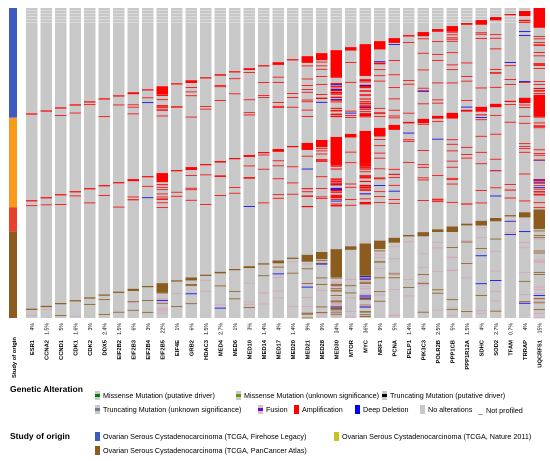 The height and width of the screenshot is (461, 550). I want to click on track-med21, so click(307, 163).